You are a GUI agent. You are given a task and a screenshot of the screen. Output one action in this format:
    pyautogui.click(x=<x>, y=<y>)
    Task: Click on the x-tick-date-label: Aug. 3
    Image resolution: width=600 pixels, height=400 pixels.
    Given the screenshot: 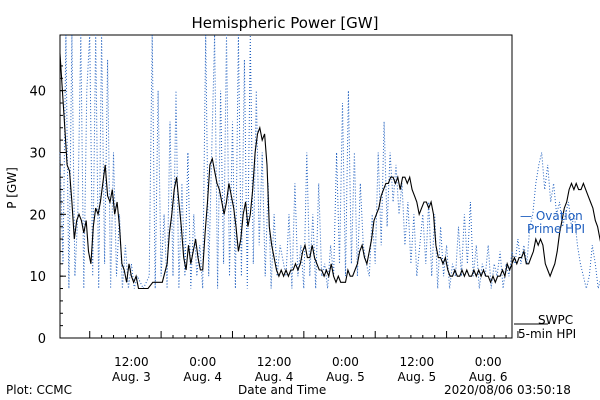 What is the action you would take?
    pyautogui.click(x=131, y=377)
    